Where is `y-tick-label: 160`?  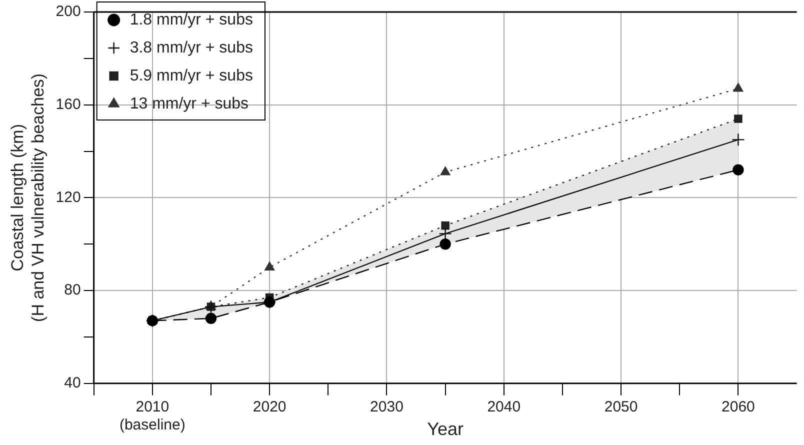 y-tick-label: 160 is located at coordinates (68, 104).